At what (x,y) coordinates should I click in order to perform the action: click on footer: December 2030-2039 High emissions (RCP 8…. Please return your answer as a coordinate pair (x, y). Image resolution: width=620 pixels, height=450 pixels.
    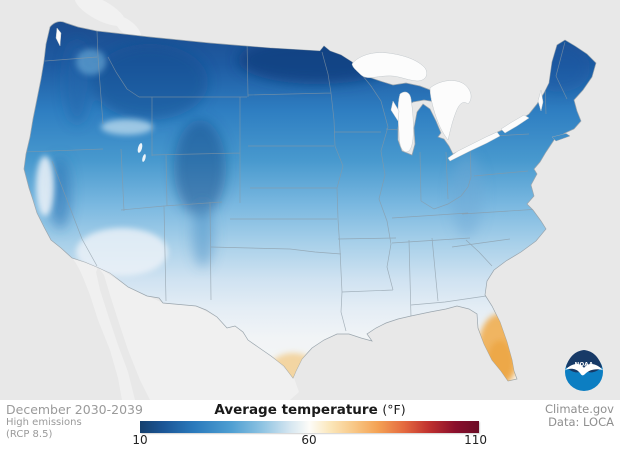
    Looking at the image, I should click on (310, 425).